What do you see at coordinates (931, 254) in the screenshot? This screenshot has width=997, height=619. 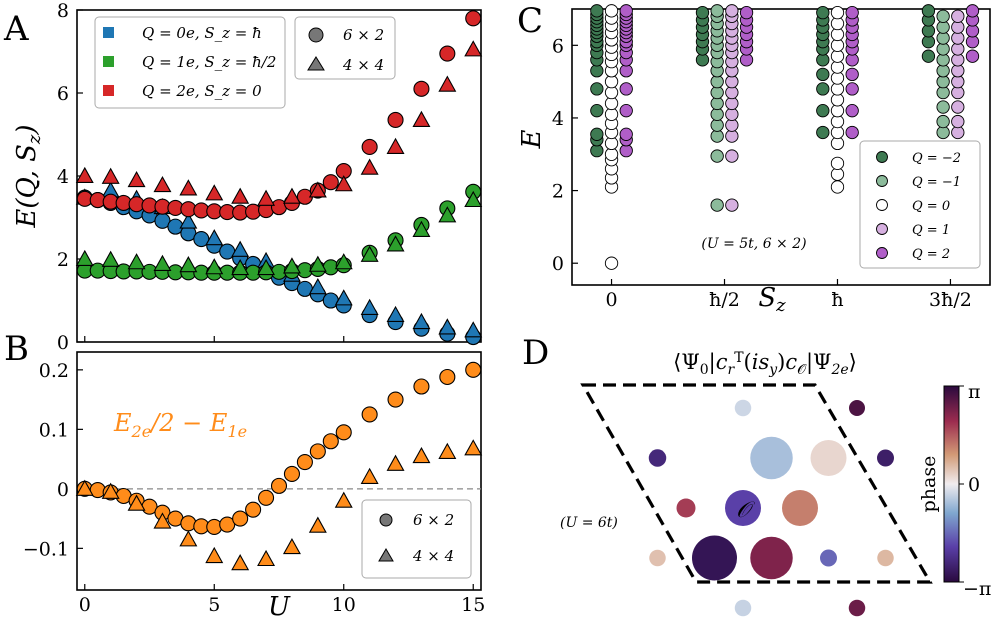 I see `c-legend-label: Q = 2` at bounding box center [931, 254].